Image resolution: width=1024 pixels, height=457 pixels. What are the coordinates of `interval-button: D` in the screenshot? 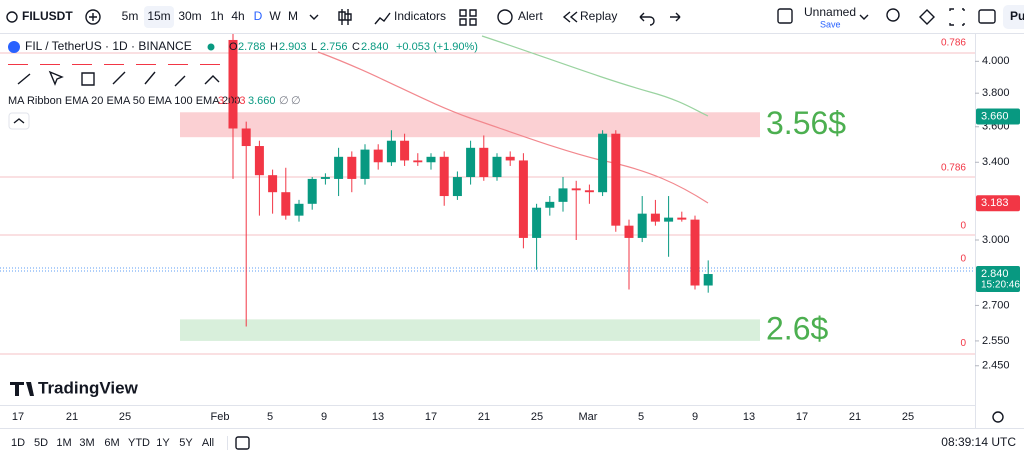 It's located at (258, 16).